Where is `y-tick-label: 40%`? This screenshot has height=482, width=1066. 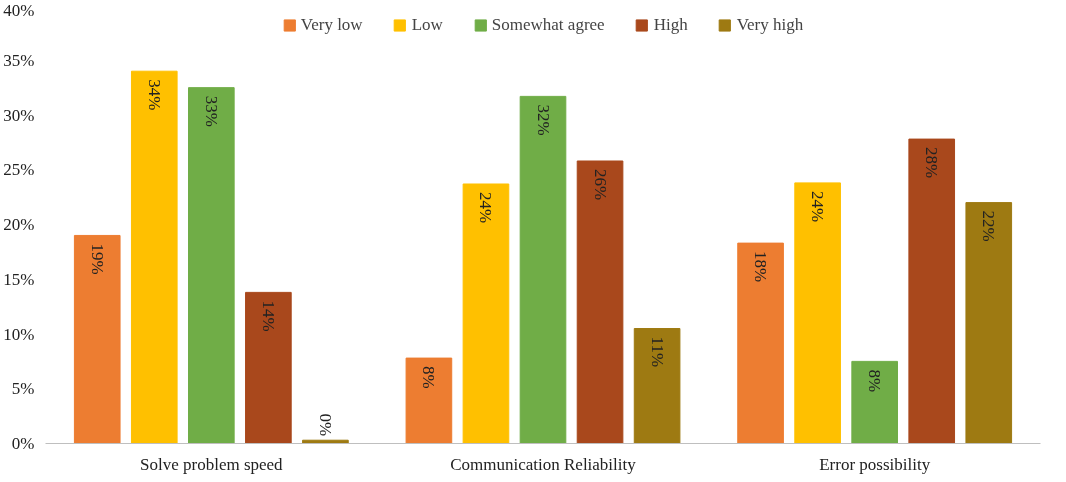
y-tick-label: 40% is located at coordinates (19, 10).